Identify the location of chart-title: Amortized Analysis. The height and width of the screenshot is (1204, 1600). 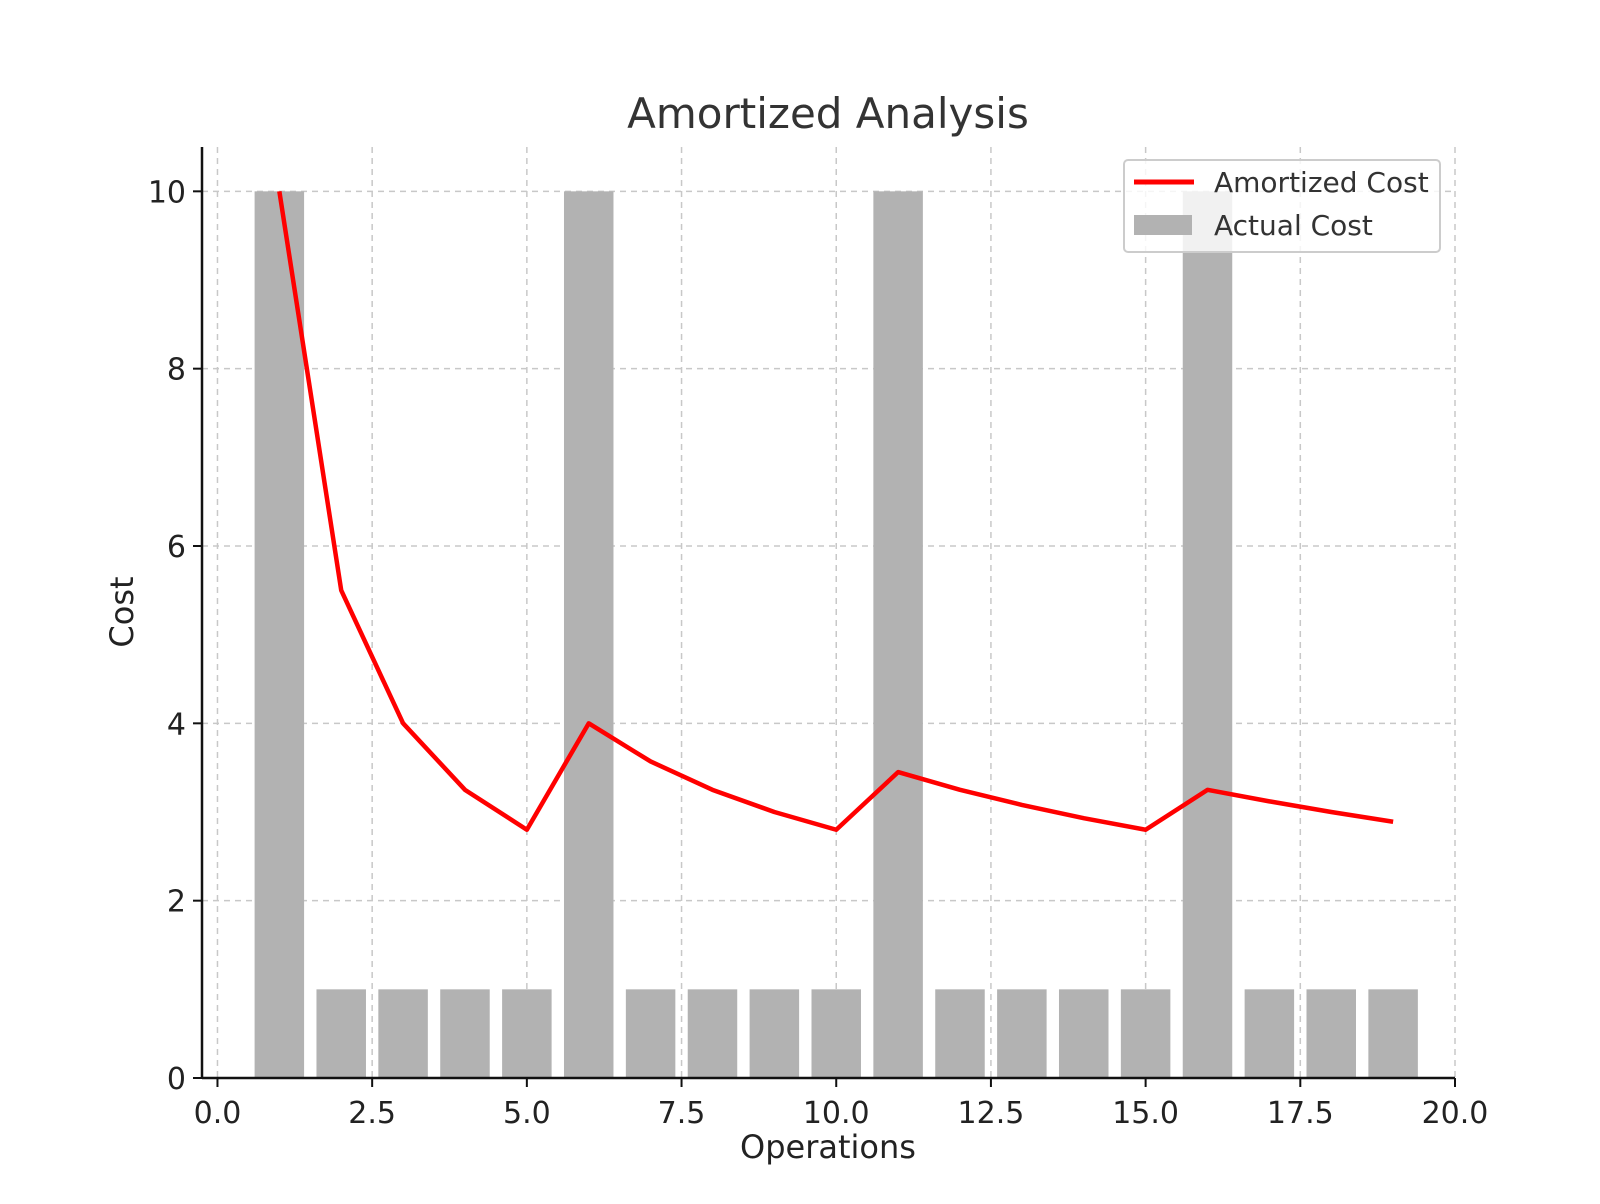
(828, 113).